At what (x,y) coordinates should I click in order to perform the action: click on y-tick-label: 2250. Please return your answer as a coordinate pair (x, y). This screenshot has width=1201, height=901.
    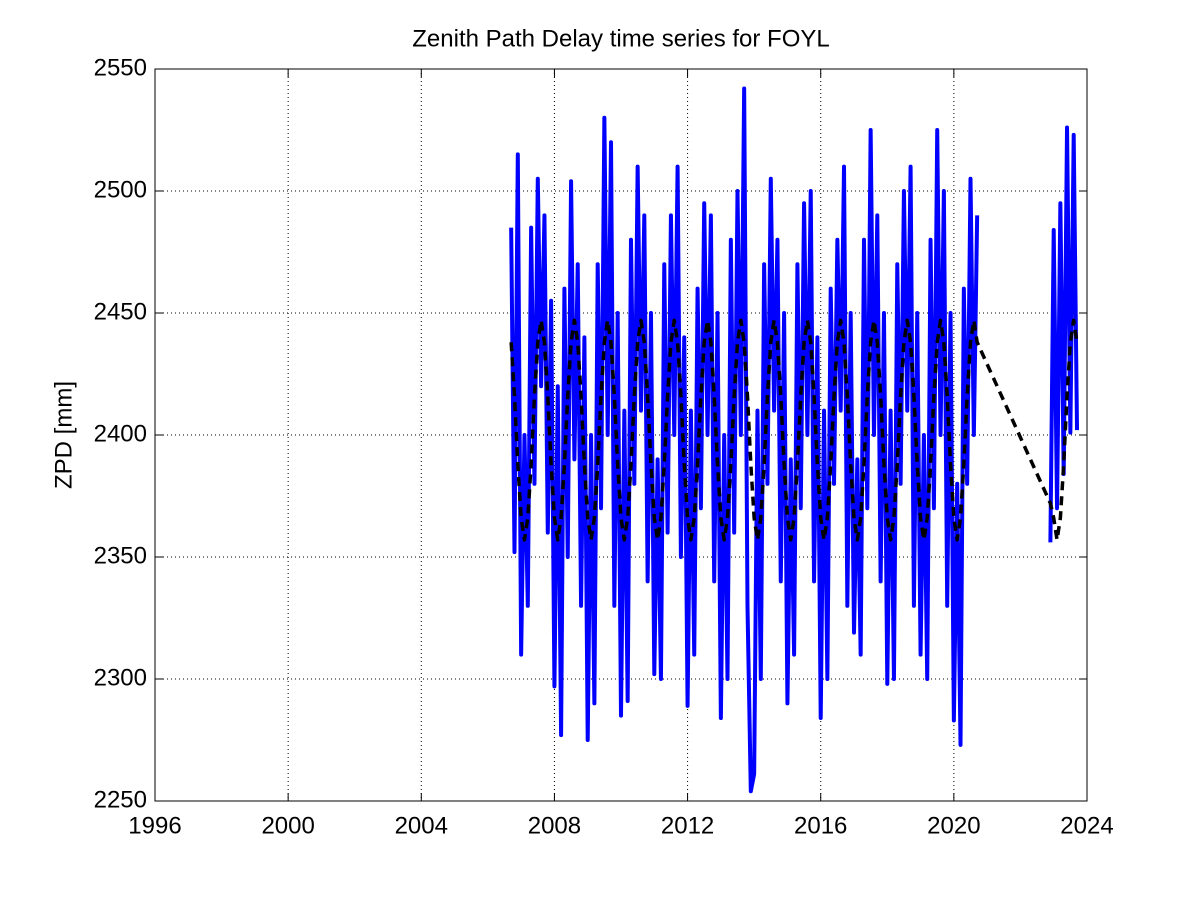
    Looking at the image, I should click on (120, 799).